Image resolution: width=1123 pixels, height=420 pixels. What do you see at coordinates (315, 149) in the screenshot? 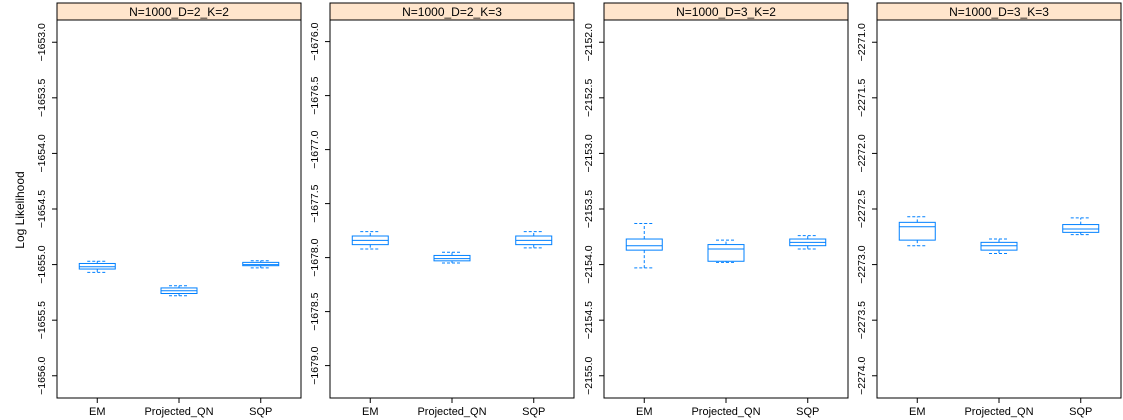
I see `y-tick-label: −1677.0` at bounding box center [315, 149].